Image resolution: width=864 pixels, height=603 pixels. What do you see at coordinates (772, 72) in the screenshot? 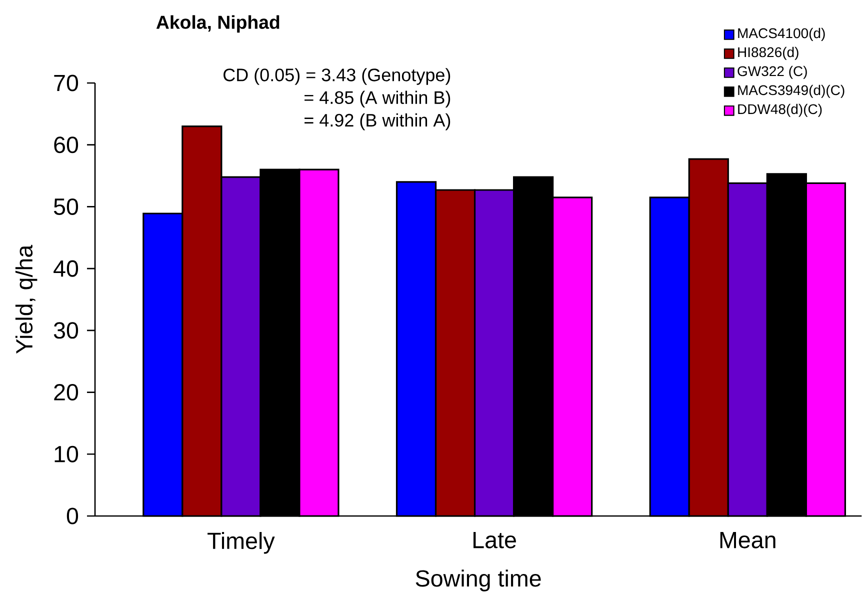
I see `legend-label: GW322 (C)` at bounding box center [772, 72].